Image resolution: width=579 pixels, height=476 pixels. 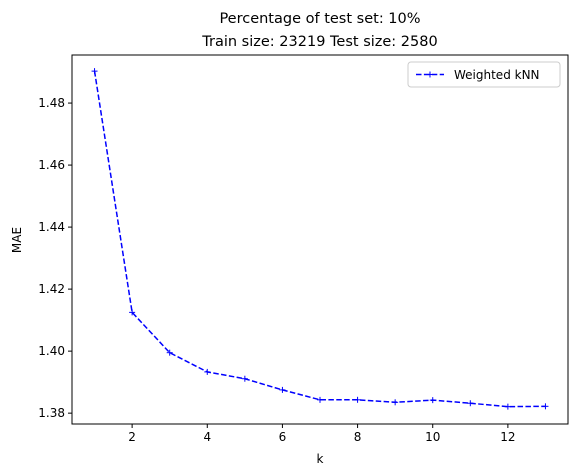 I want to click on x-tick-label: 4, so click(x=207, y=437).